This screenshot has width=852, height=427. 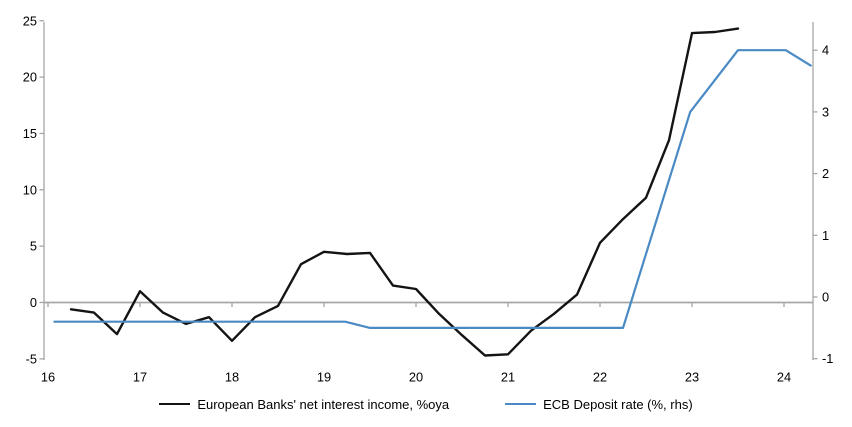 What do you see at coordinates (31, 358) in the screenshot?
I see `left-axis-tick-label: -5` at bounding box center [31, 358].